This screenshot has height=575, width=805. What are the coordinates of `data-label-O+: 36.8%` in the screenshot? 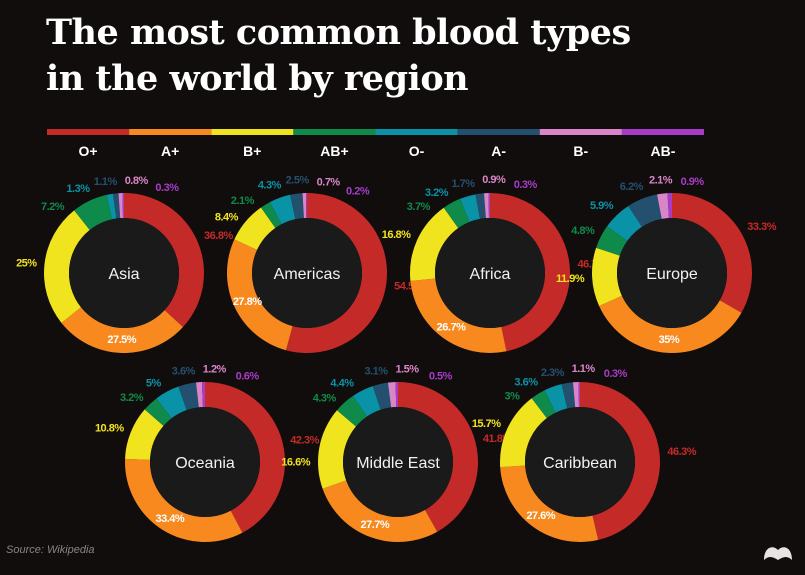 It's located at (218, 236).